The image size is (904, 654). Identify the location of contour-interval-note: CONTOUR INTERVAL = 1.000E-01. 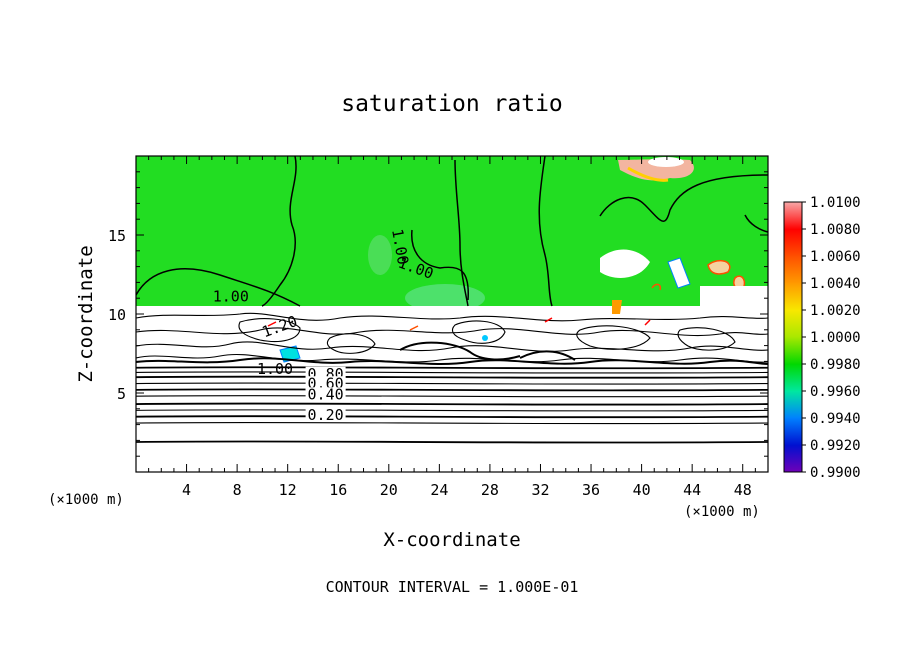
(452, 587).